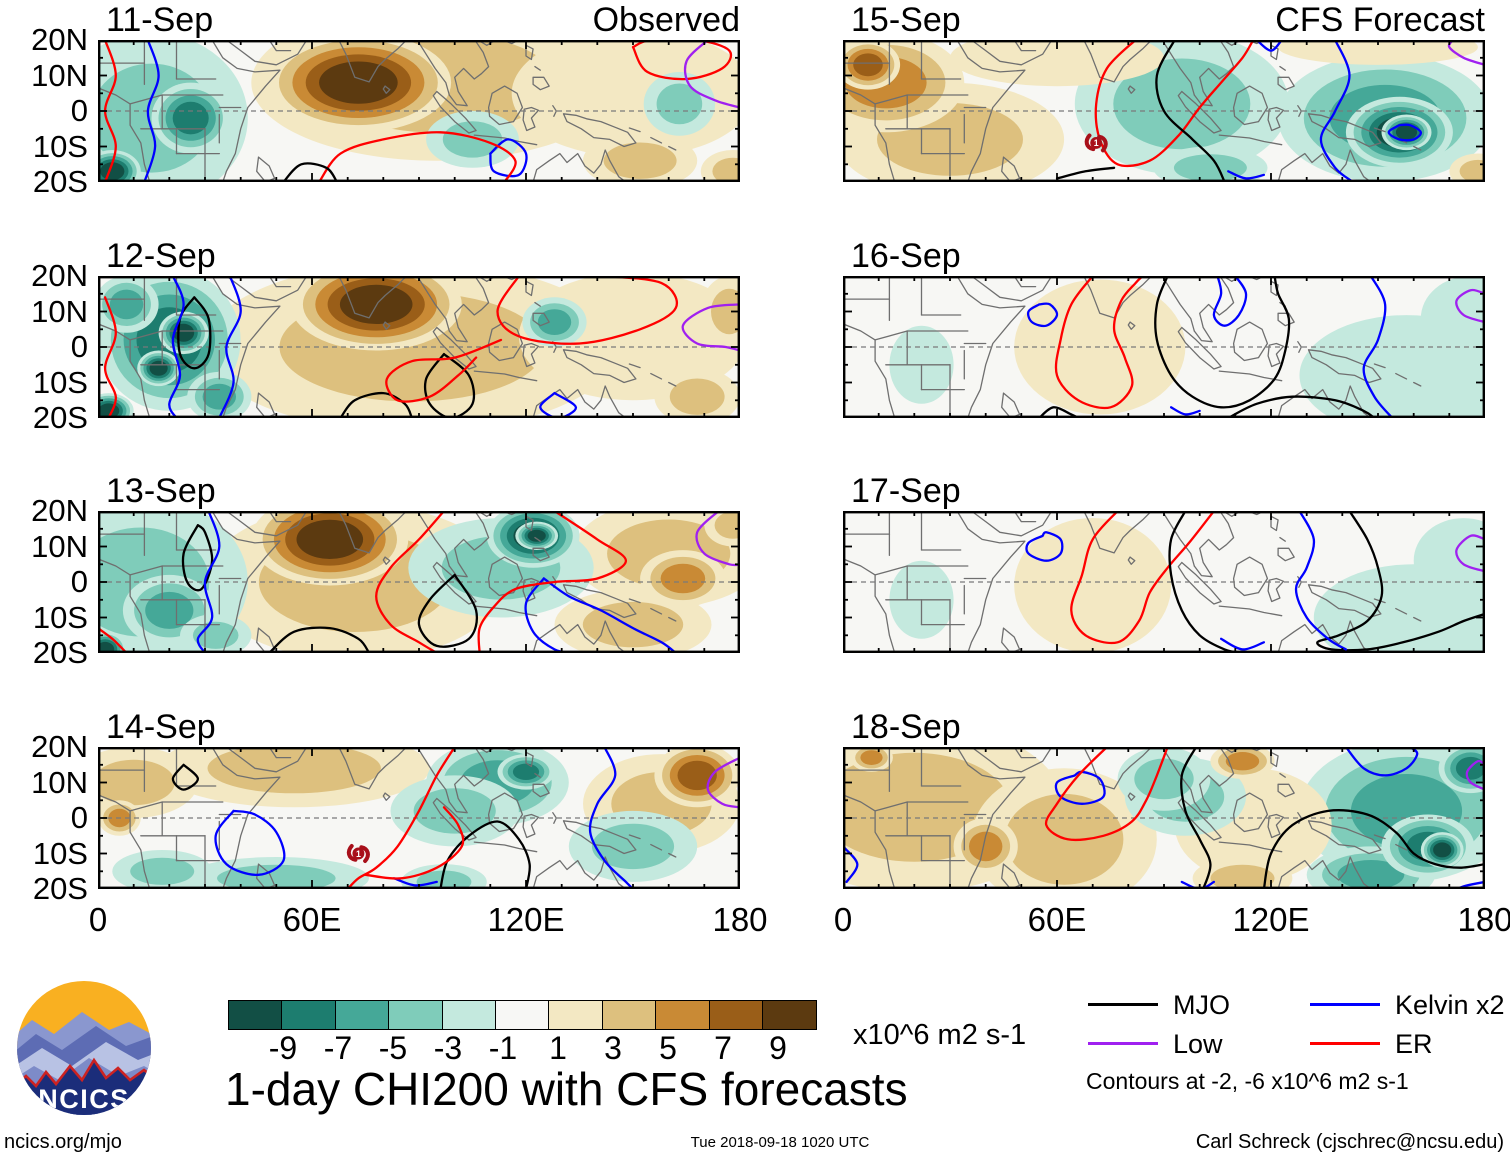 This screenshot has height=1159, width=1510. What do you see at coordinates (161, 491) in the screenshot?
I see `panel-date-13-Sep: 13-Sep` at bounding box center [161, 491].